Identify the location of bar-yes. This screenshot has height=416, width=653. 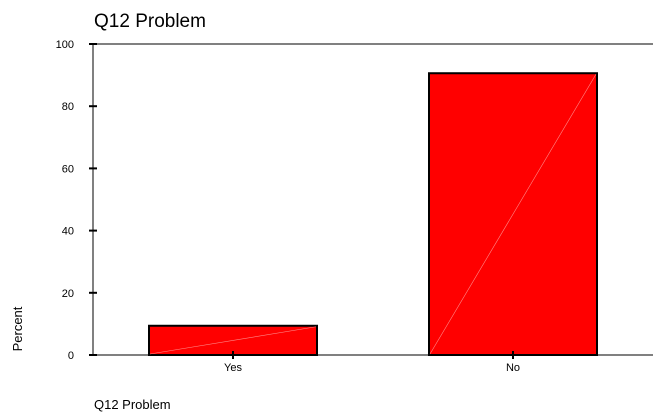
(233, 340).